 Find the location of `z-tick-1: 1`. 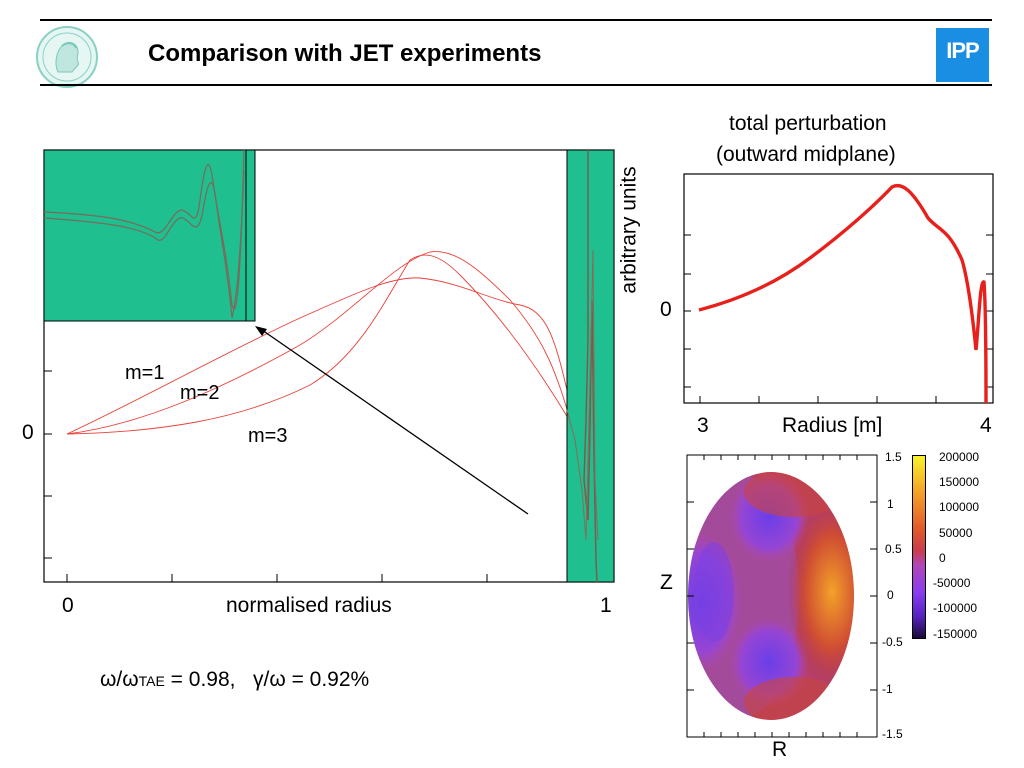

z-tick-1: 1 is located at coordinates (890, 504).